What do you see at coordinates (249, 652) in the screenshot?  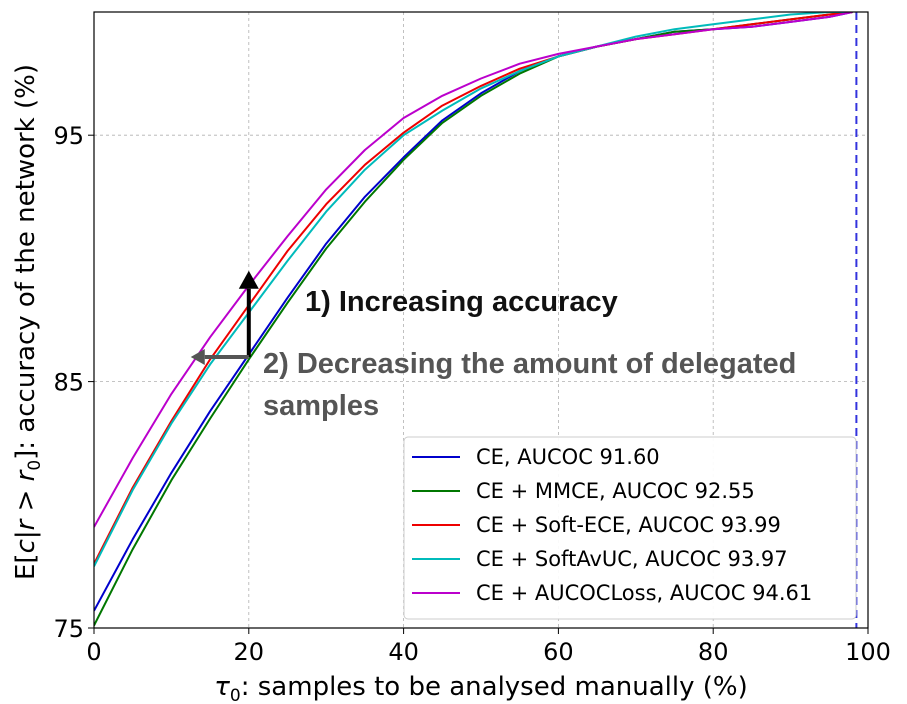 I see `x-tick-label-20: 20` at bounding box center [249, 652].